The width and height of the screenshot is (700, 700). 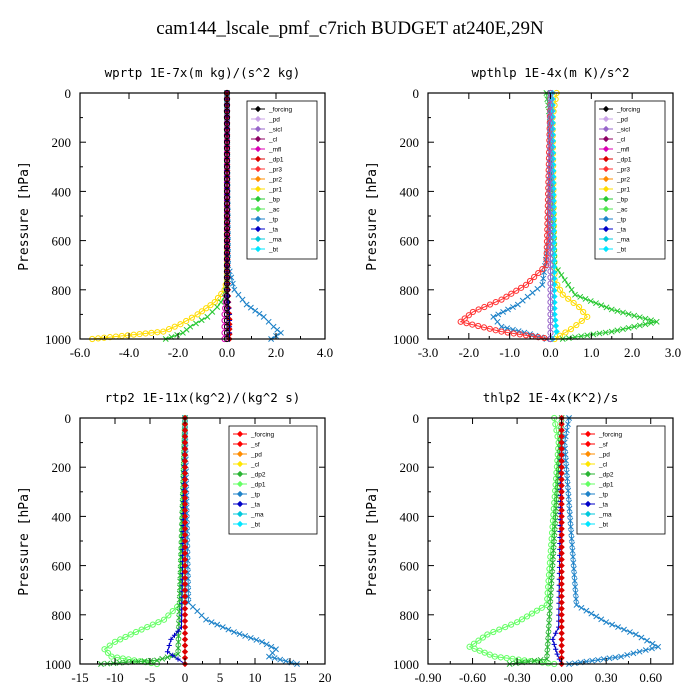 What do you see at coordinates (258, 475) in the screenshot?
I see `legend-label: _dp2` at bounding box center [258, 475].